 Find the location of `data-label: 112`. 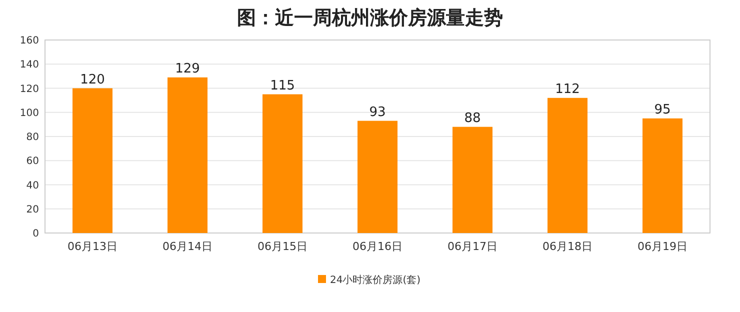

data-label: 112 is located at coordinates (567, 89).